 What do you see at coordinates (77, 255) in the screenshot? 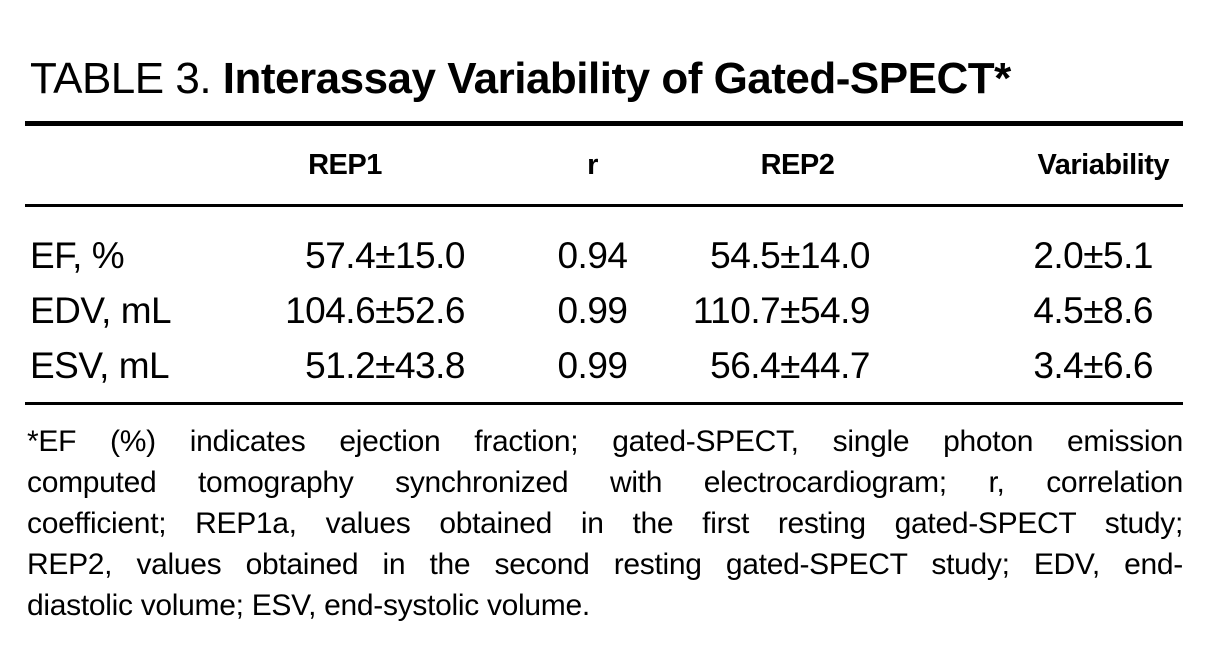
I see `row-label: EF, %` at bounding box center [77, 255].